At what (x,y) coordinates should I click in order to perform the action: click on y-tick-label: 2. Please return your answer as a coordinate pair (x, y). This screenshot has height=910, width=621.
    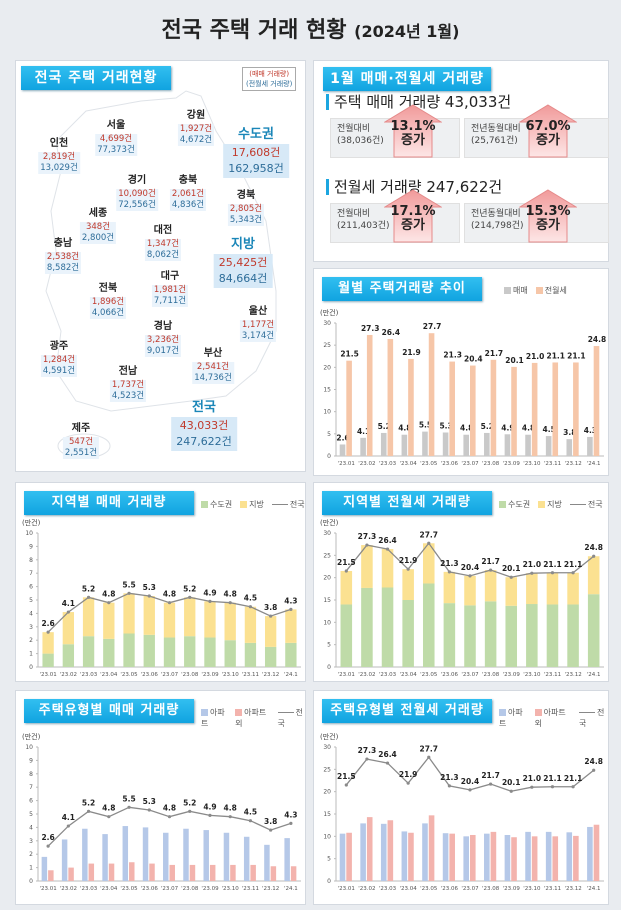
    Looking at the image, I should click on (31, 854).